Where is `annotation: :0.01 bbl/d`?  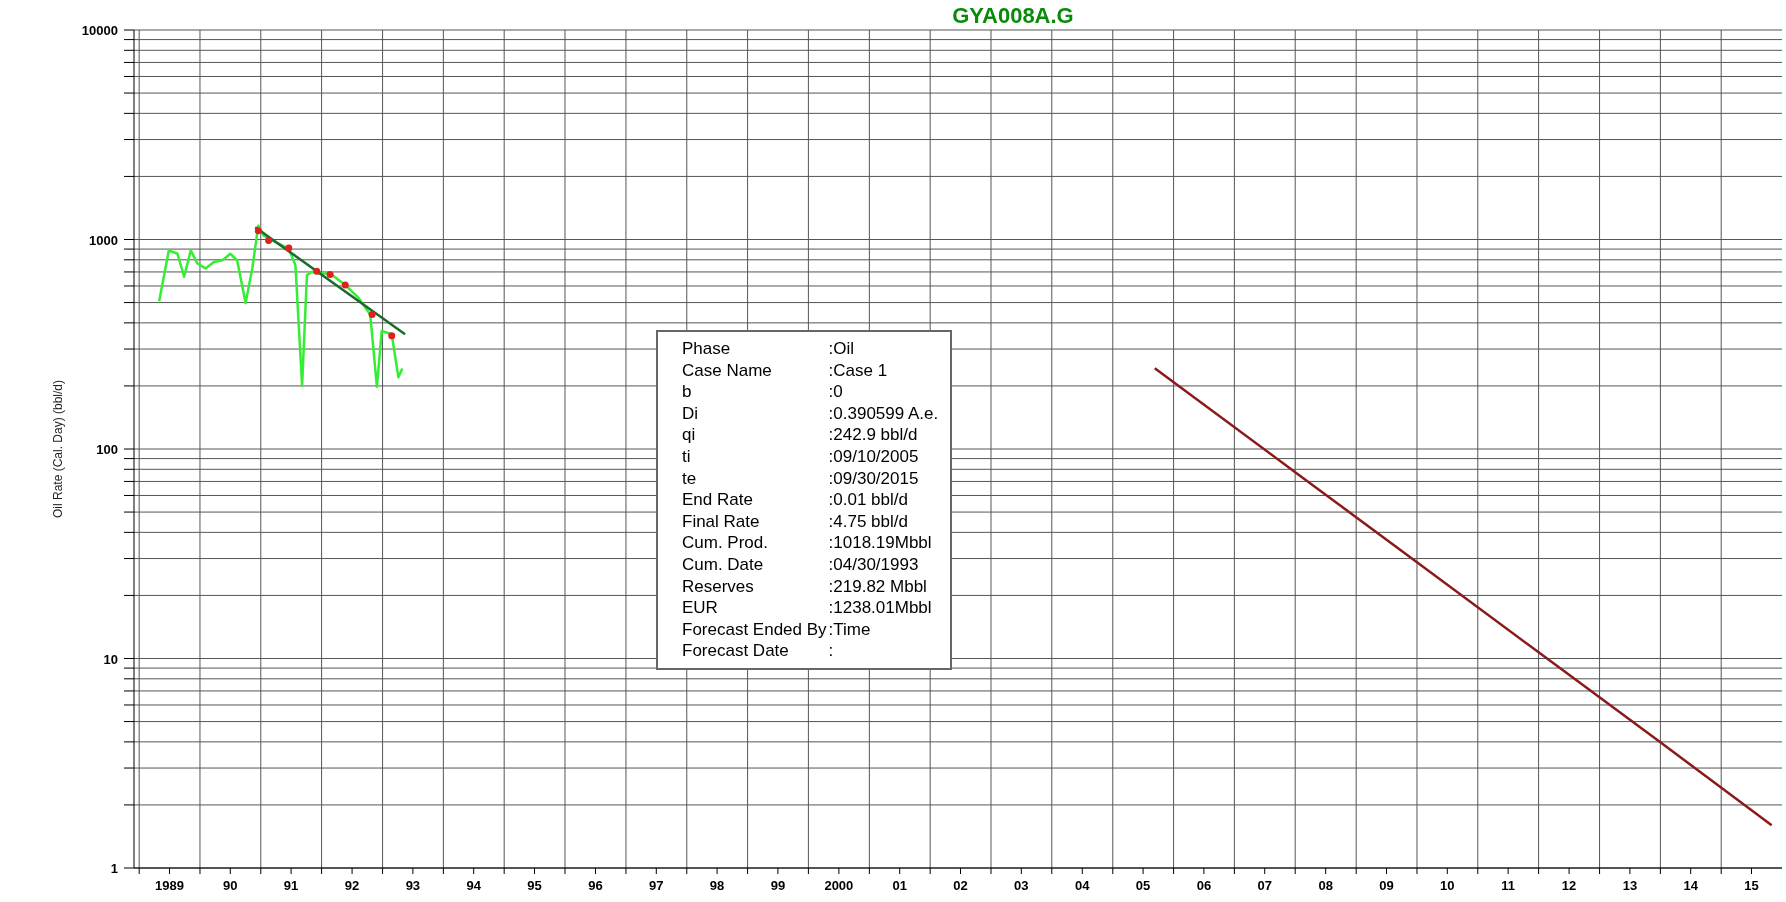 annotation: :0.01 bbl/d is located at coordinates (868, 500).